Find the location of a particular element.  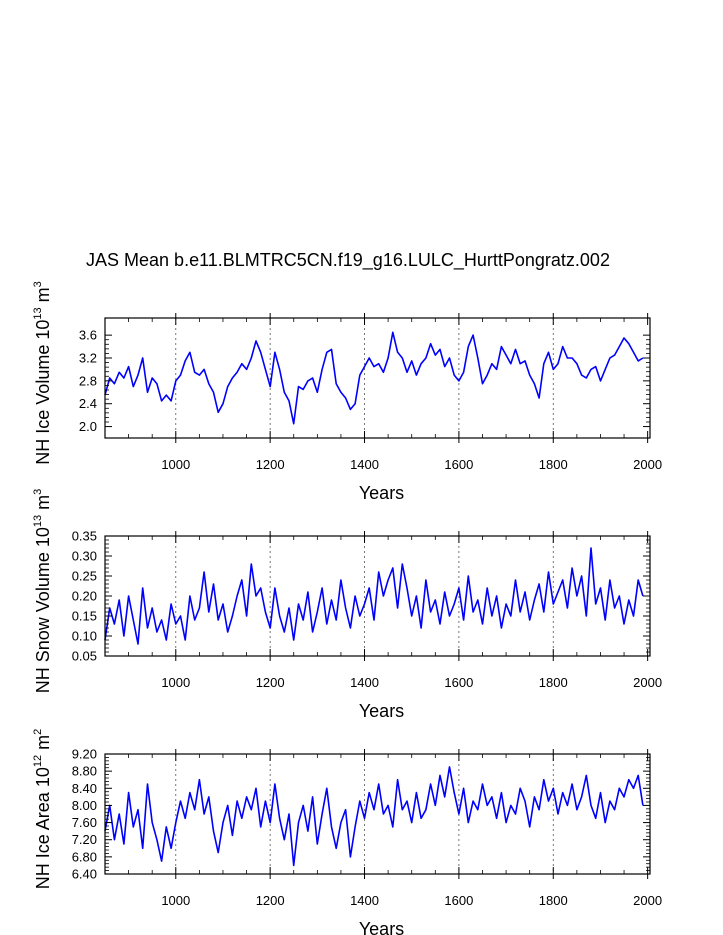

y-tick-label: 0.05 is located at coordinates (84, 656).